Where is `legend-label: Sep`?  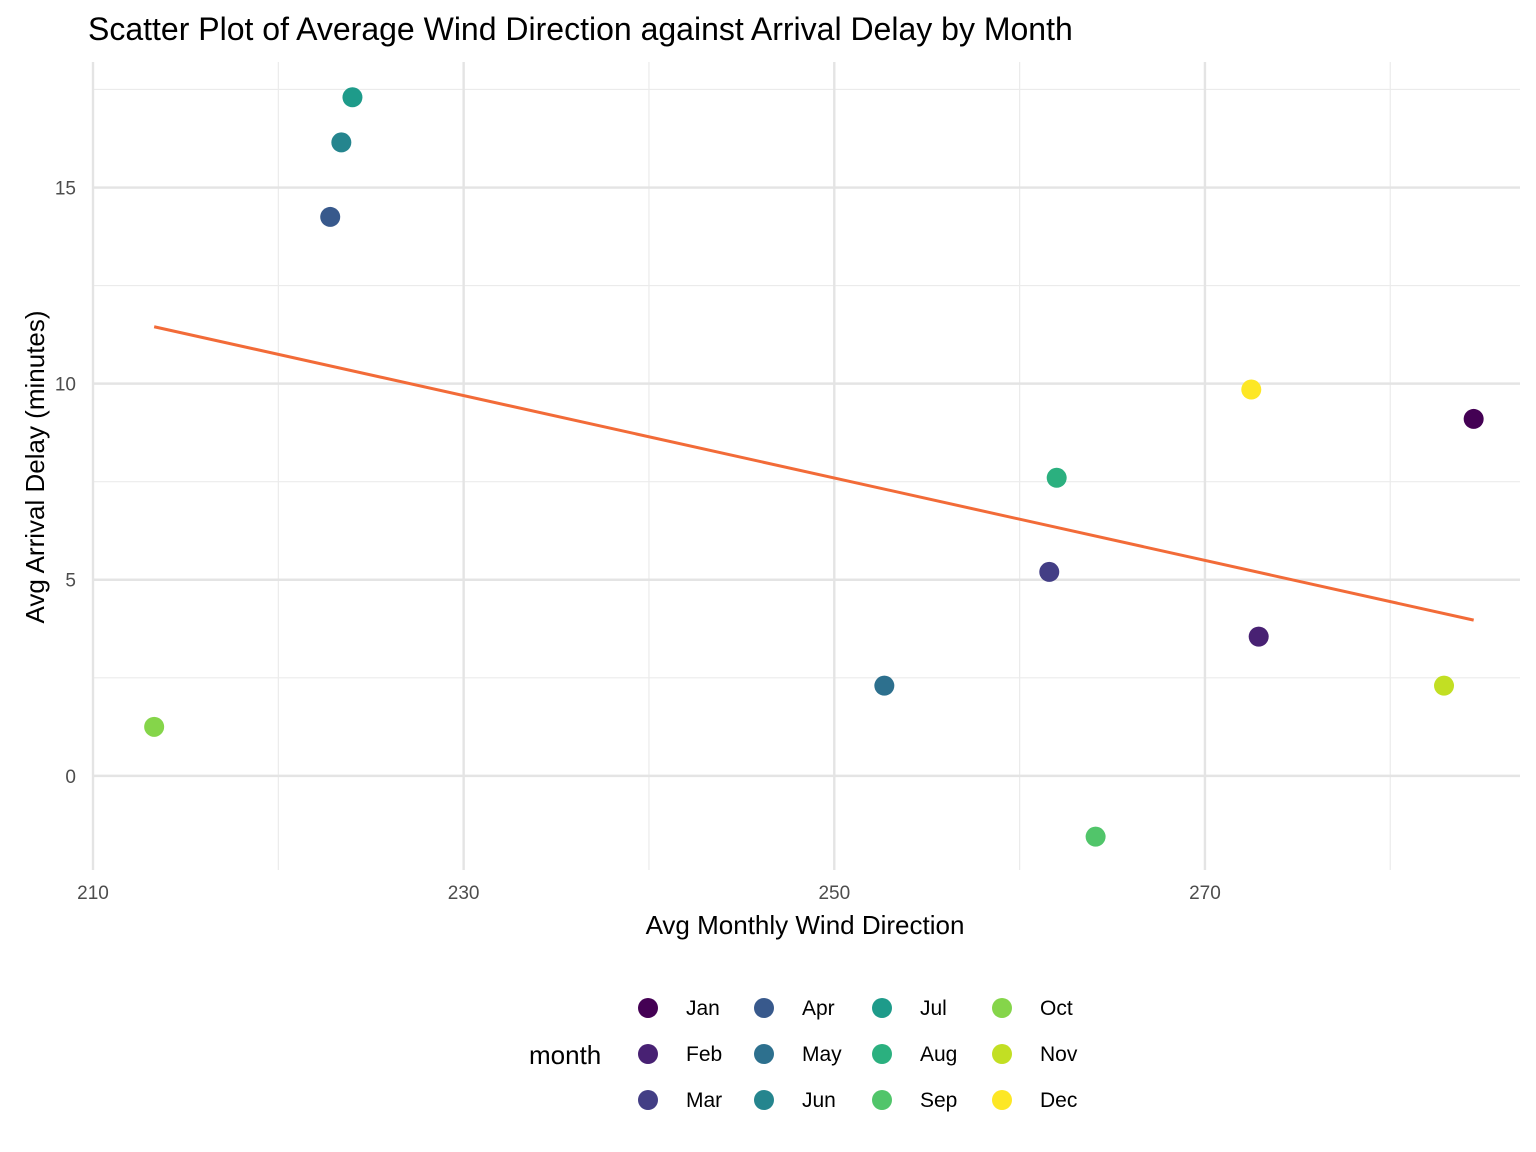 legend-label: Sep is located at coordinates (938, 1100).